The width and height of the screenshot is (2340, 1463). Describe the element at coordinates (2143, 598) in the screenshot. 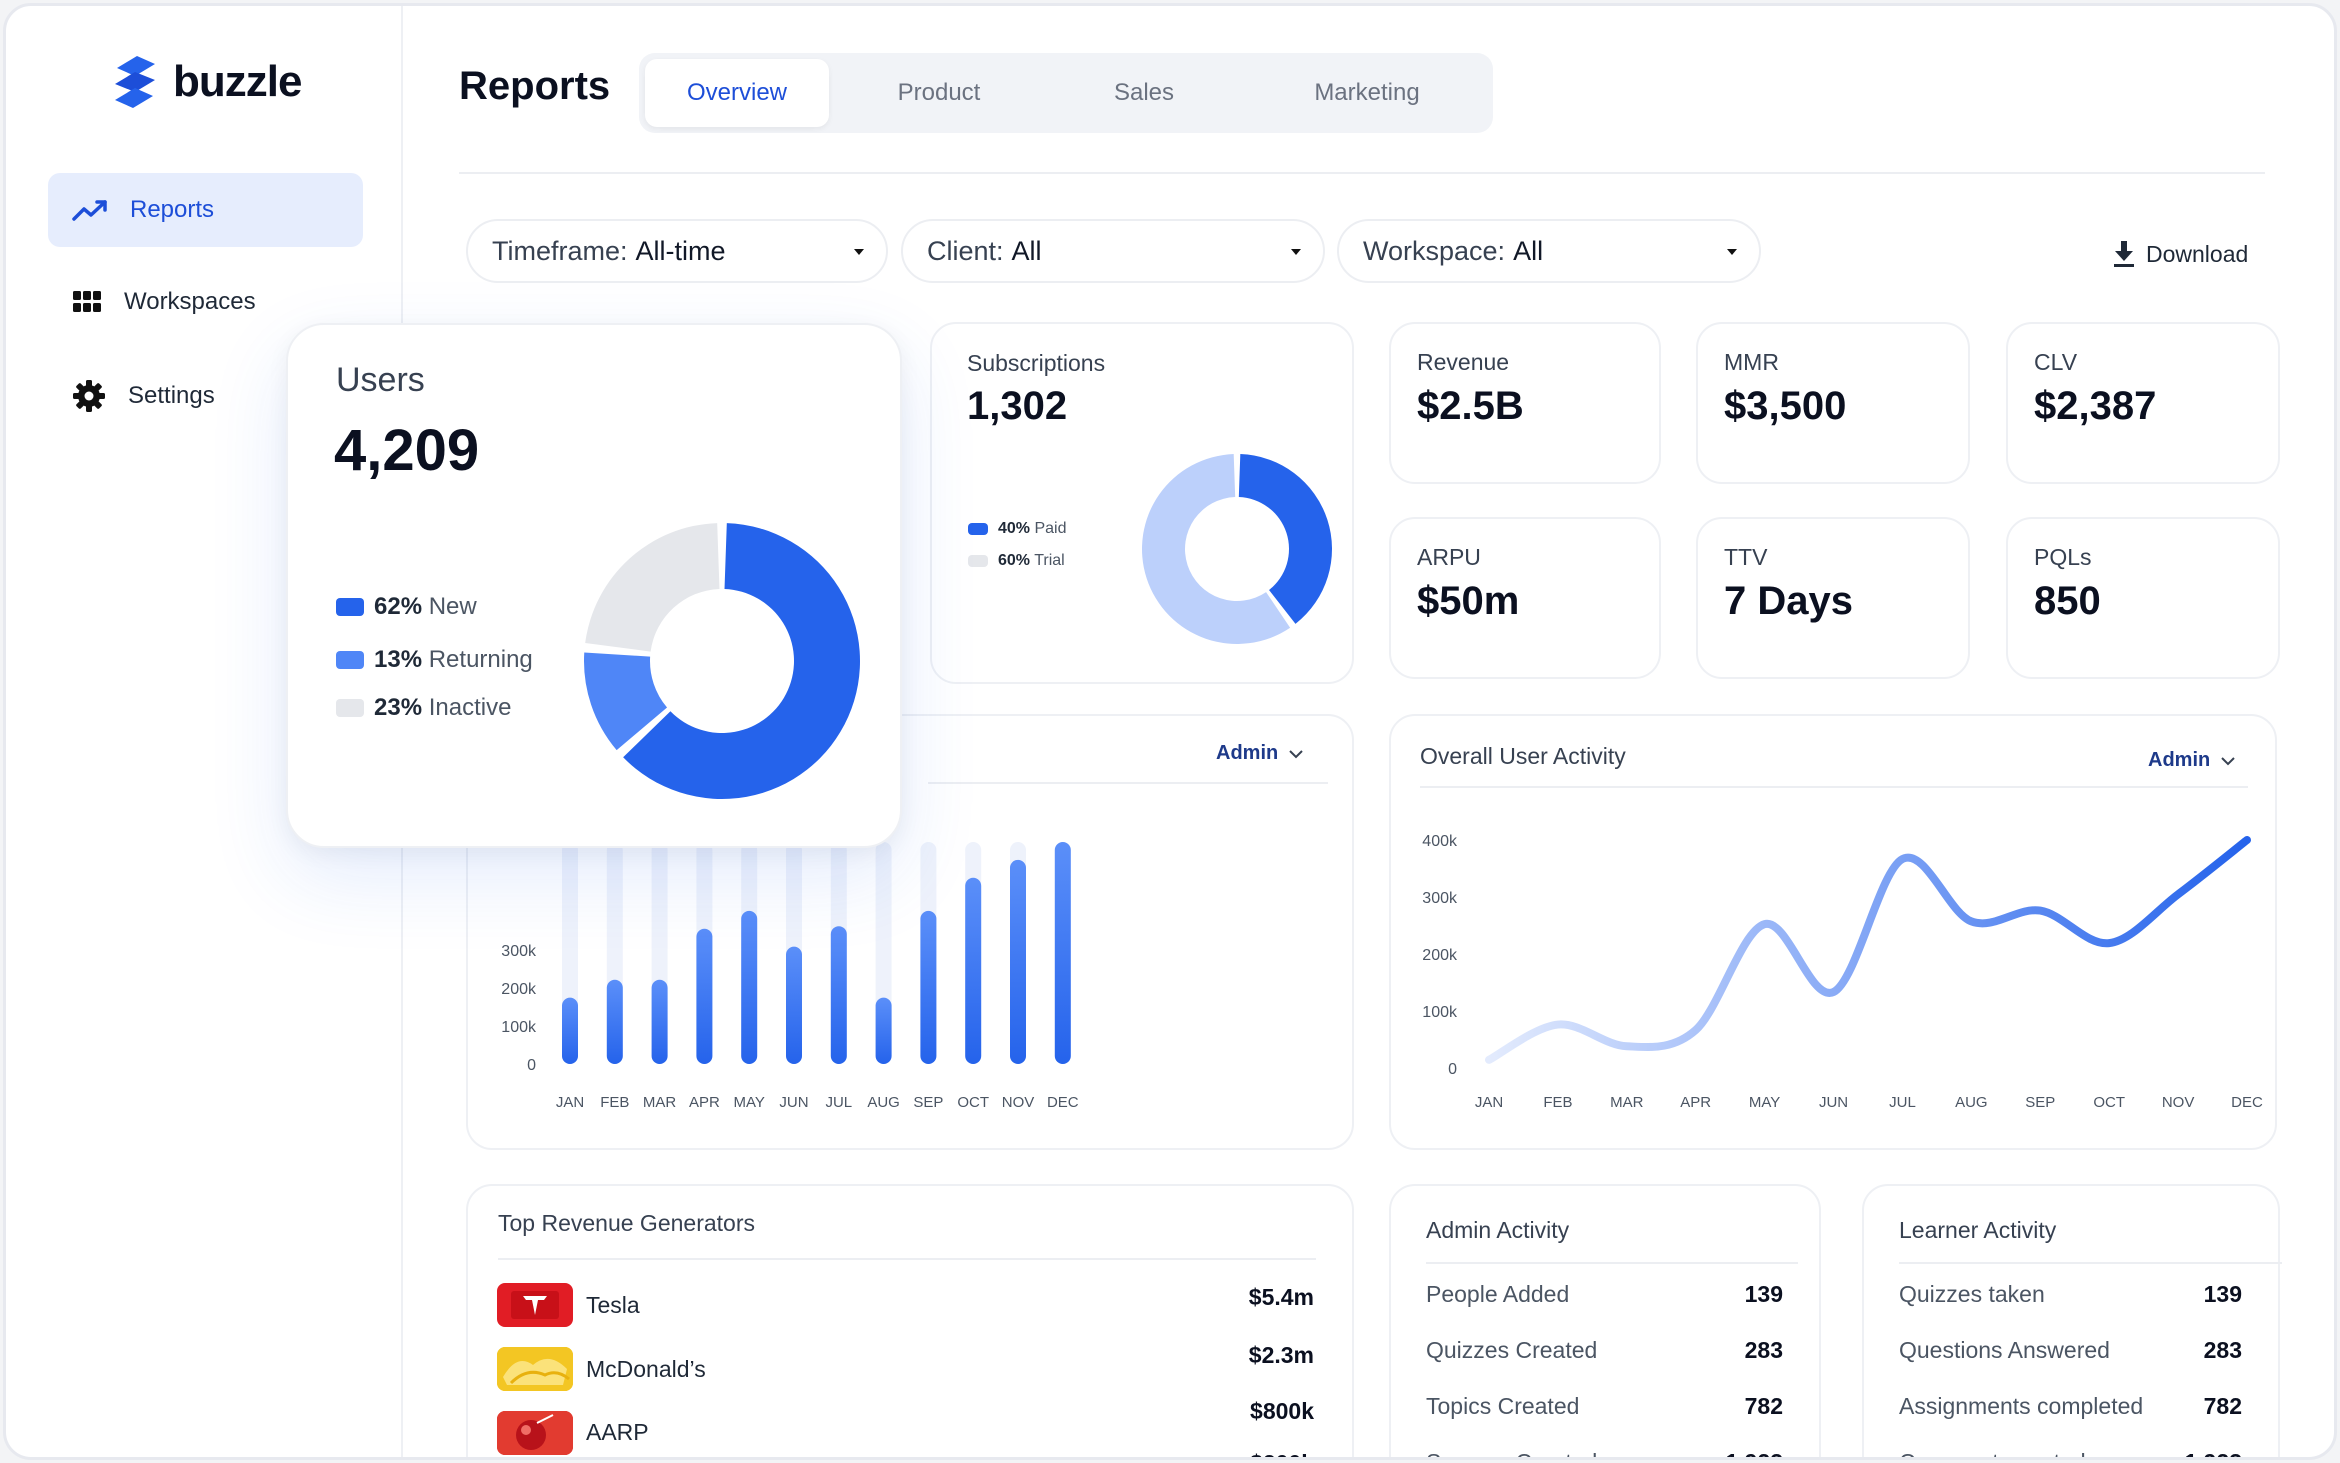

I see `pqls-card: PQLs 850` at that location.